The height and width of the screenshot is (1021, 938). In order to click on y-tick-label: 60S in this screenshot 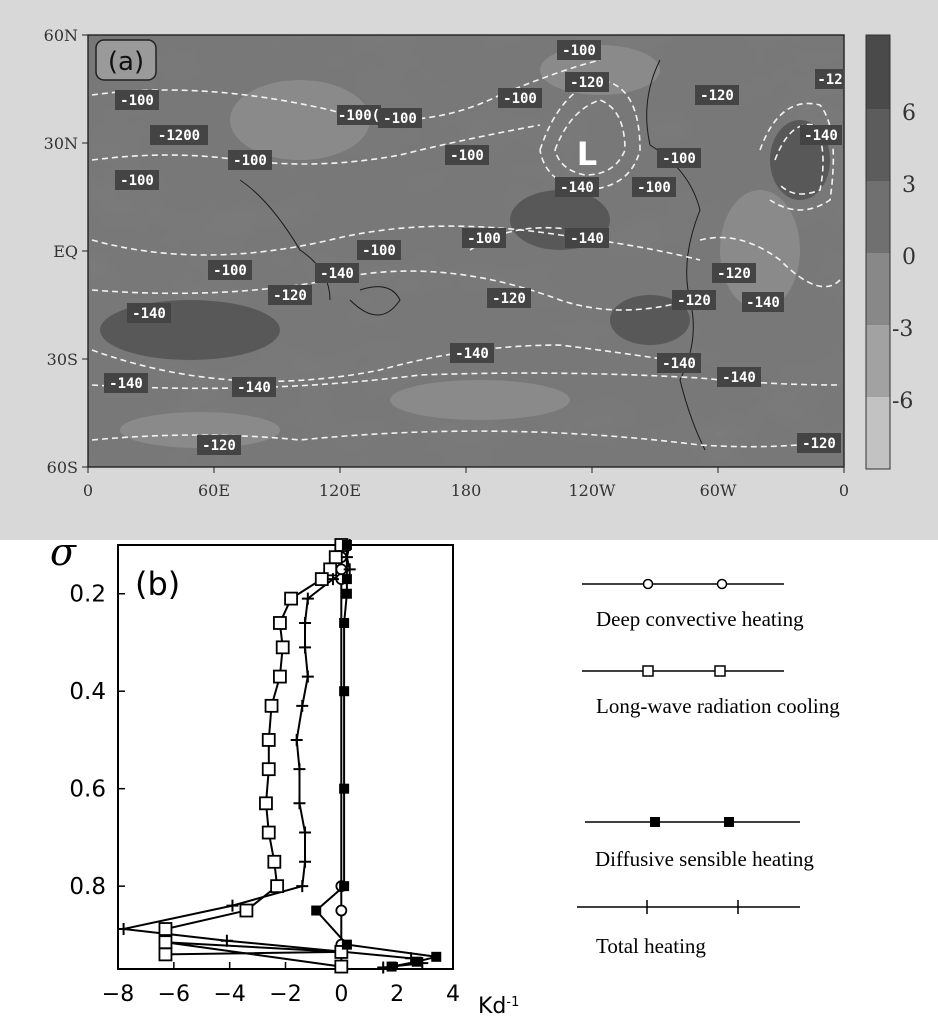, I will do `click(62, 467)`.